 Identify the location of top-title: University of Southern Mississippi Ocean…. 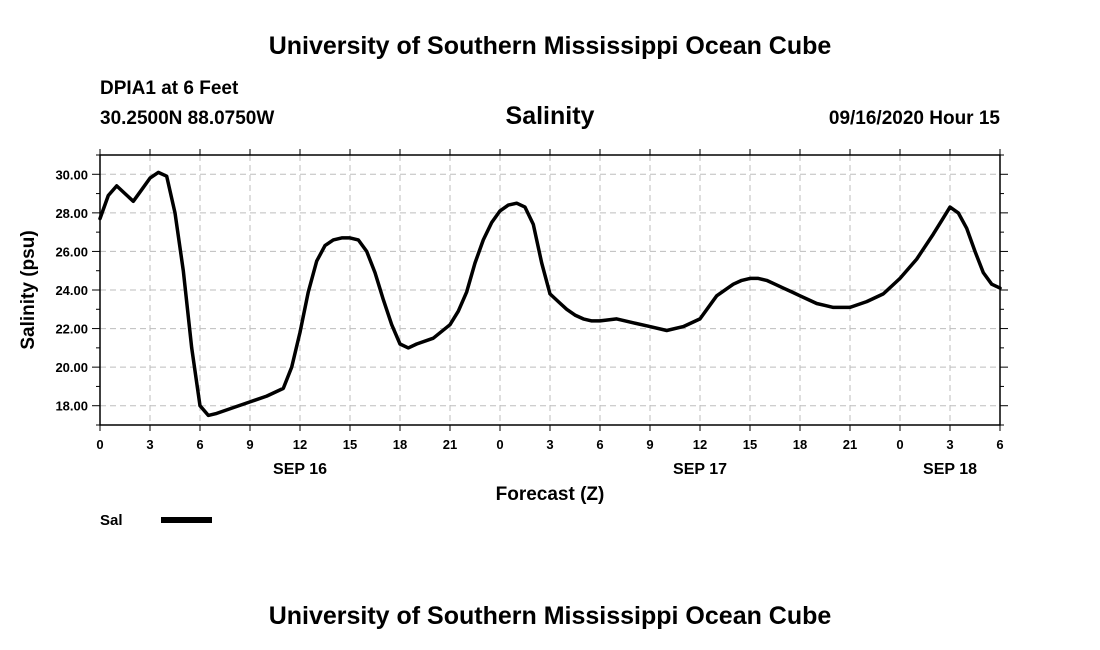
(550, 46).